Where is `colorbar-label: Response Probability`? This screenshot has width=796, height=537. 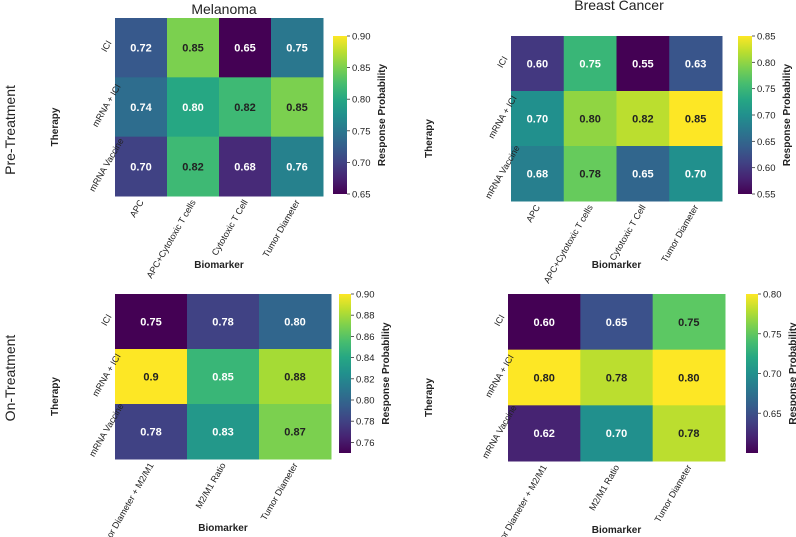 colorbar-label: Response Probability is located at coordinates (382, 114).